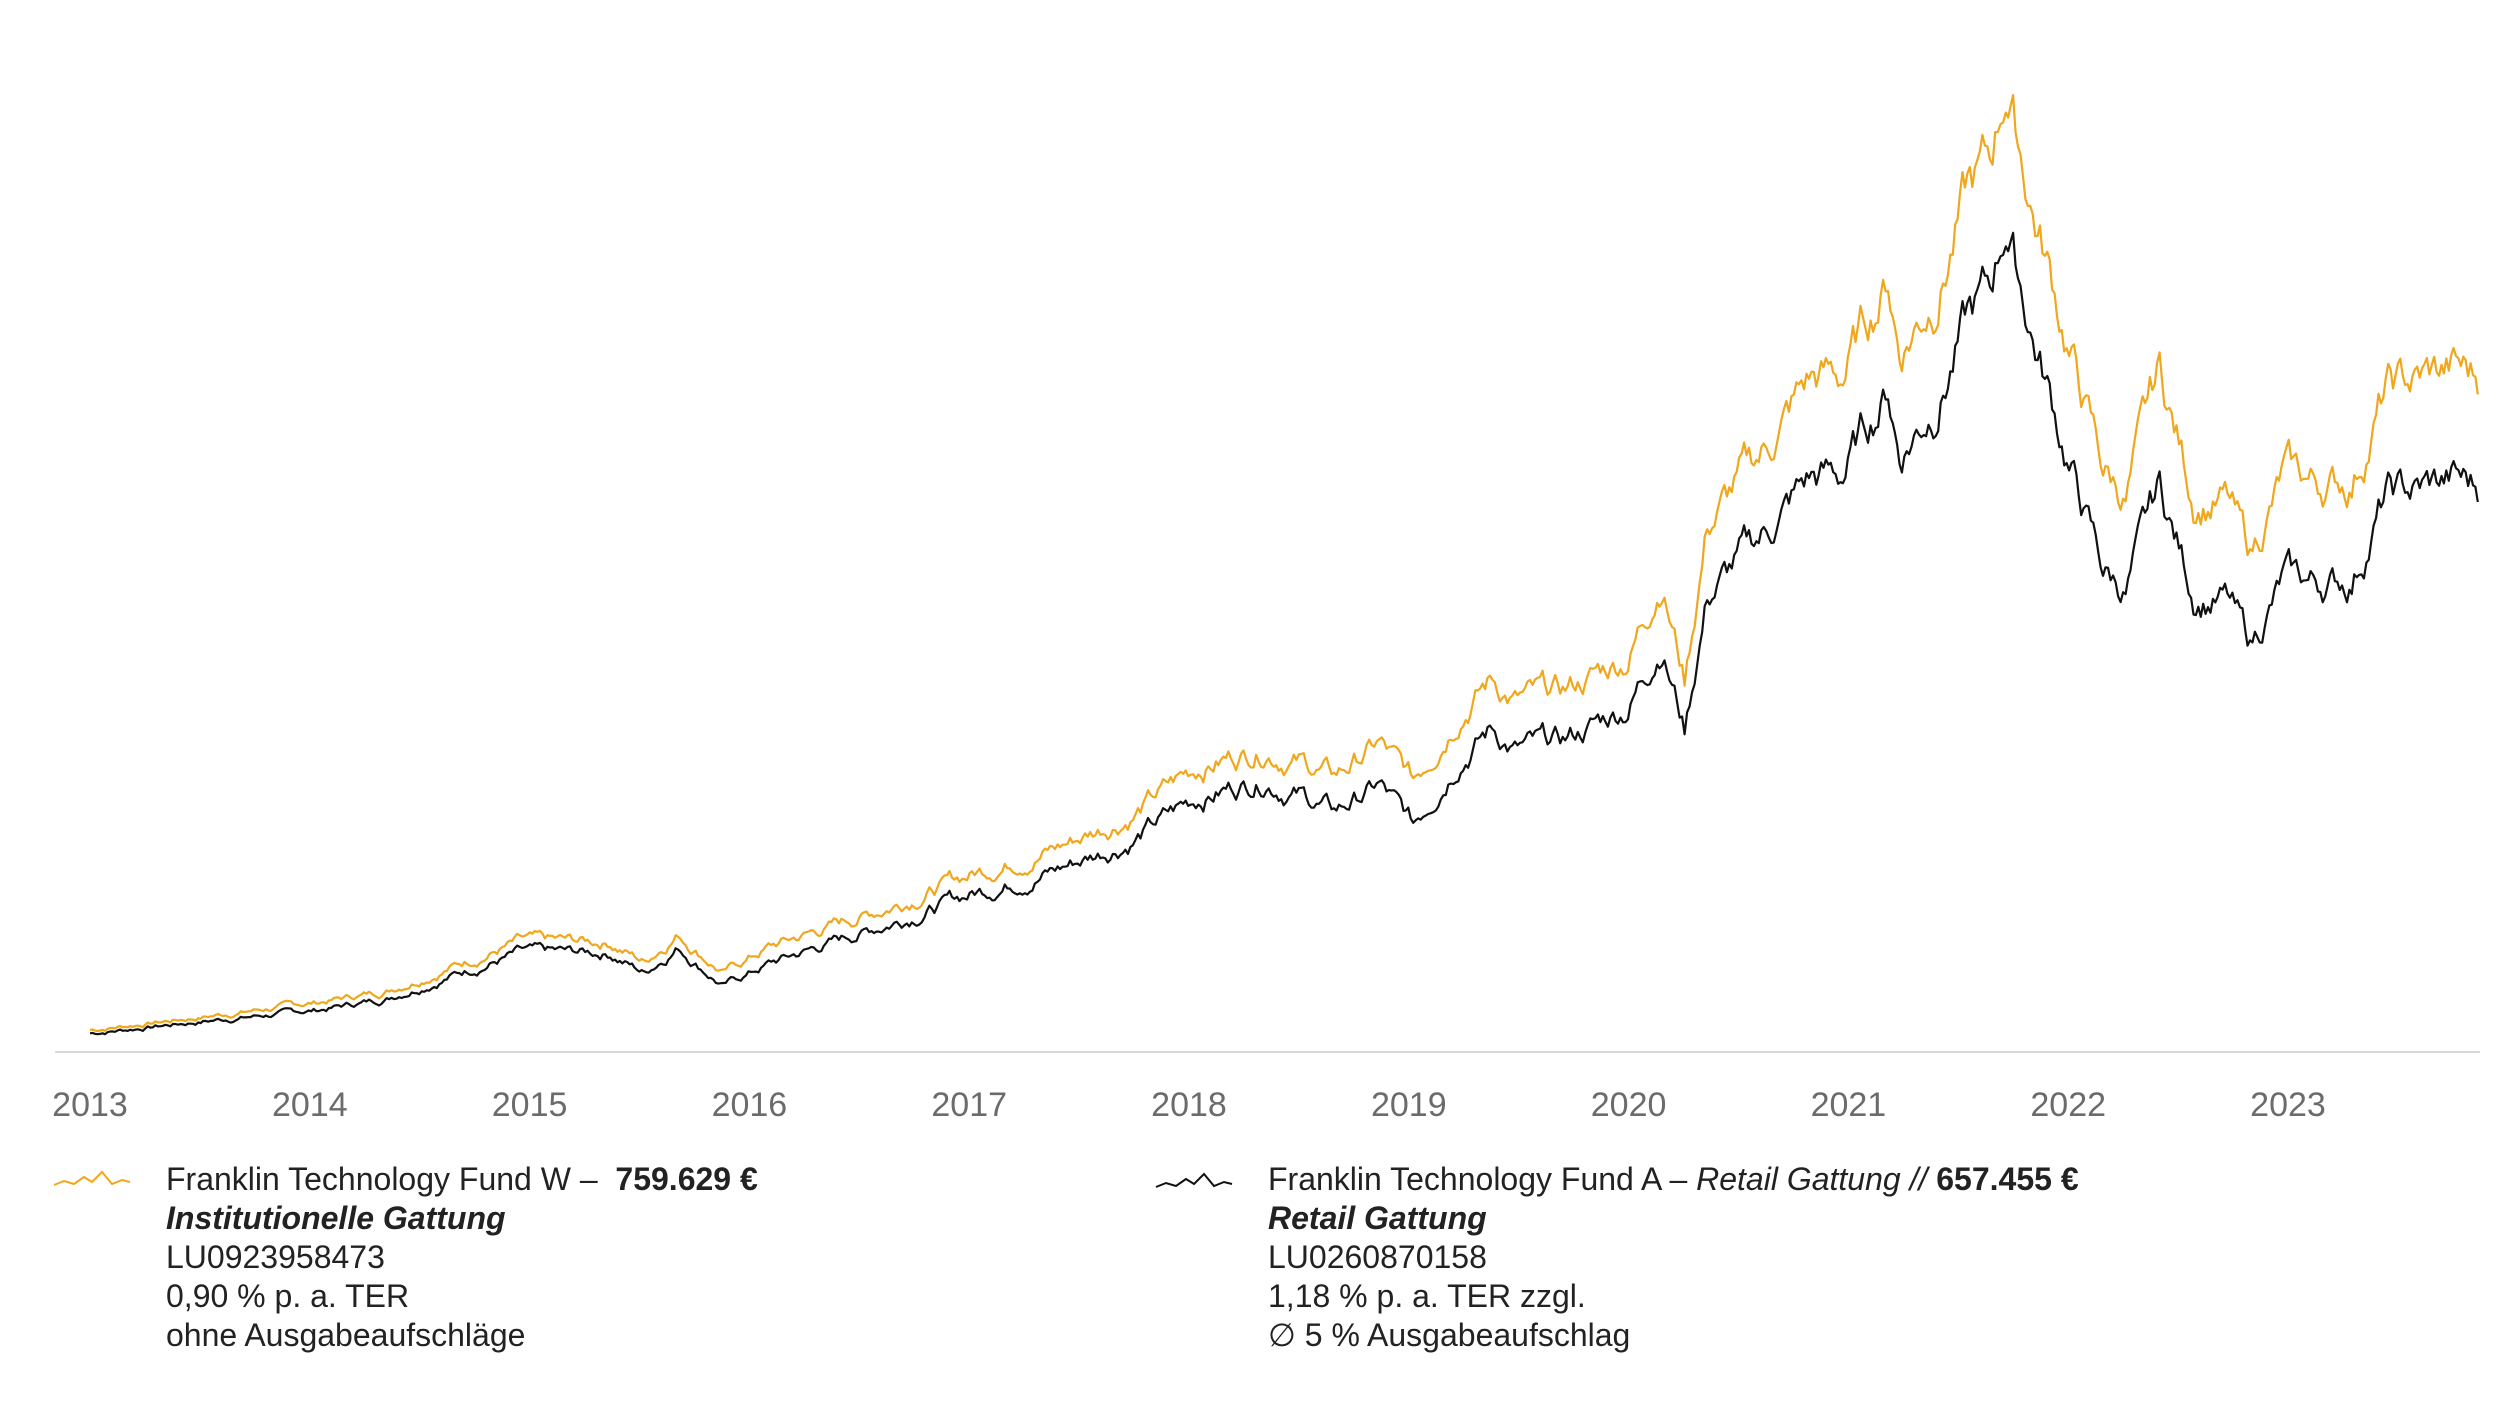  What do you see at coordinates (288, 1296) in the screenshot?
I see `fund-w-ter: 0,90 % p. a. TER` at bounding box center [288, 1296].